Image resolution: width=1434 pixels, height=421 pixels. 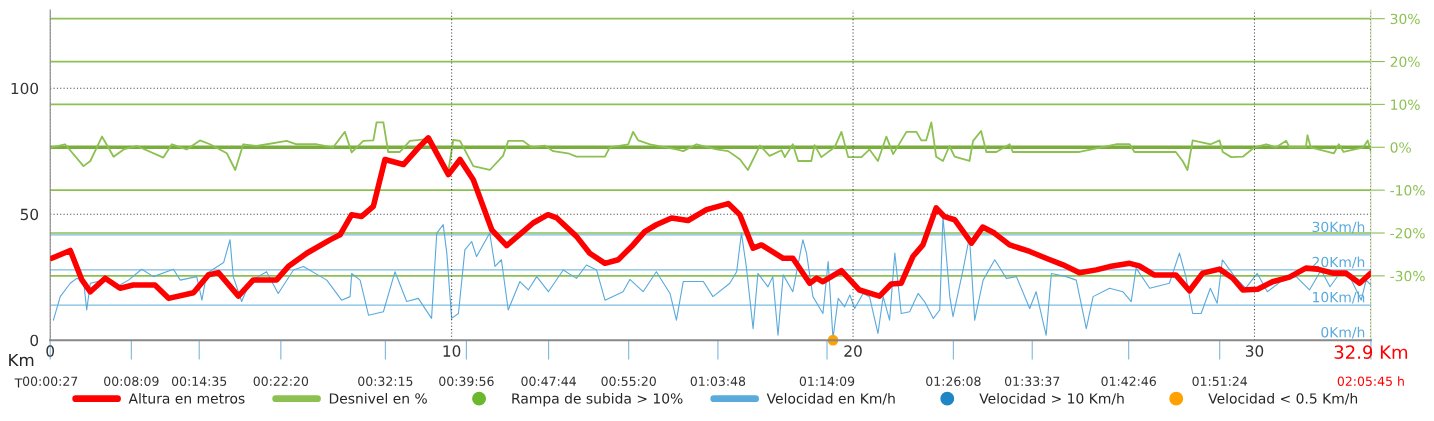 I want to click on x2-tick-label: 00:39:56, so click(x=466, y=381).